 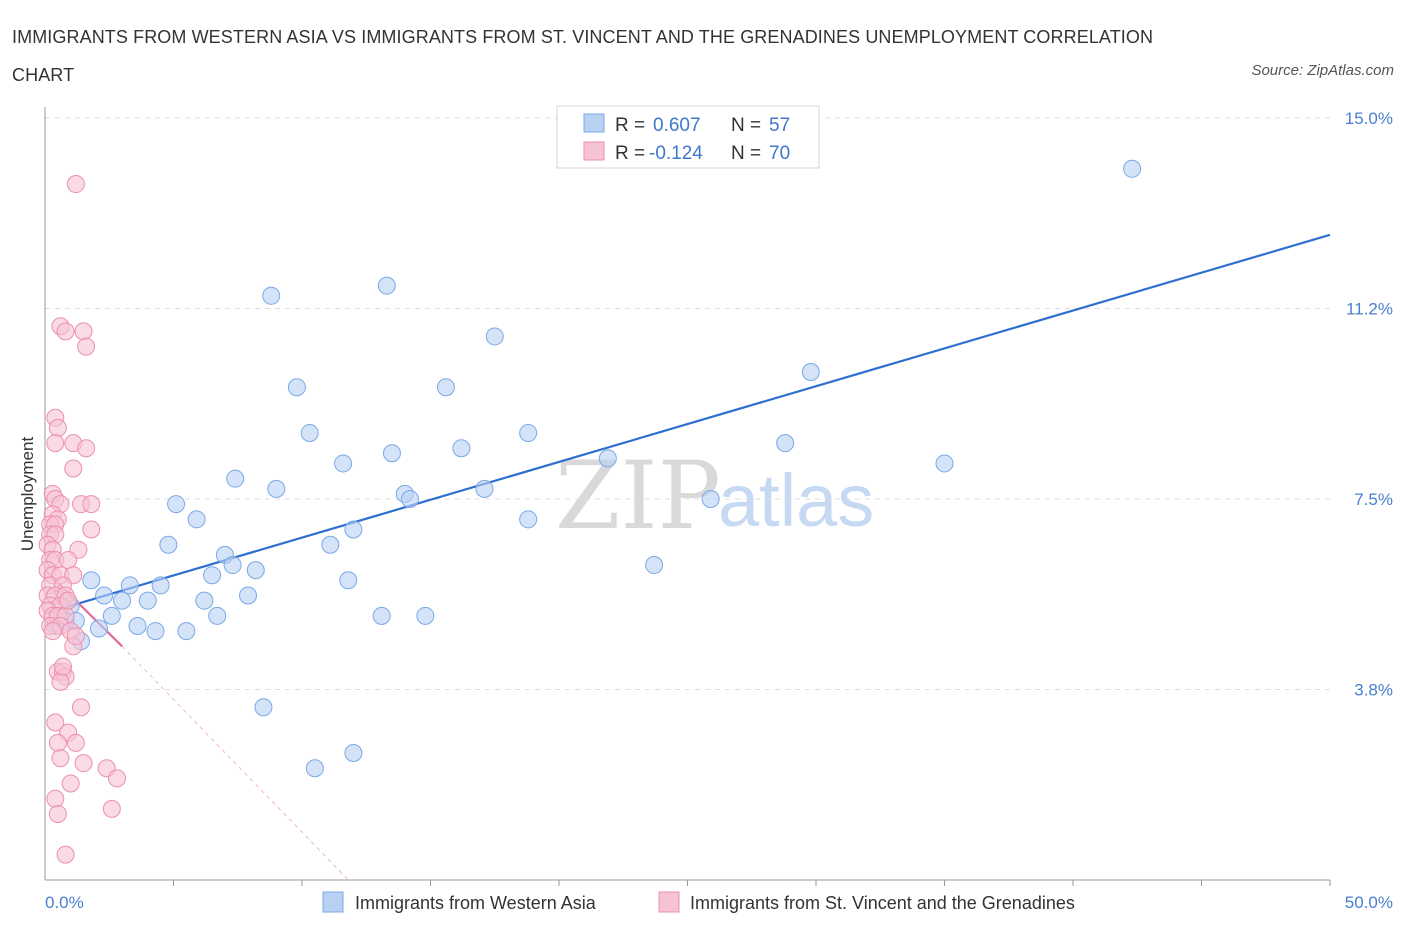 I want to click on watermark-zip: ZIP, so click(x=638, y=496).